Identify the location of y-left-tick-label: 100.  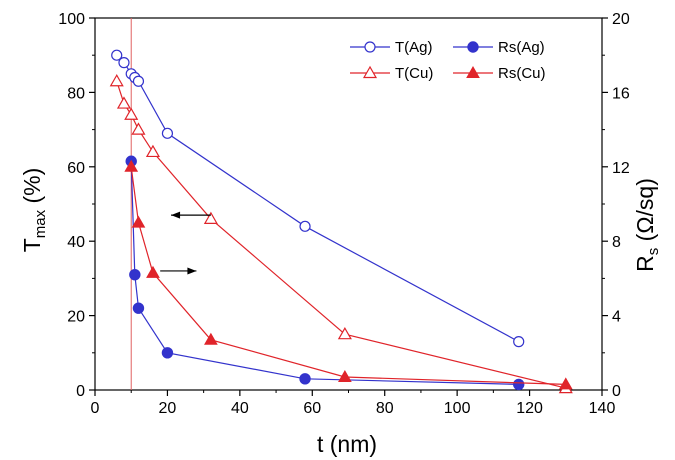
(71, 19).